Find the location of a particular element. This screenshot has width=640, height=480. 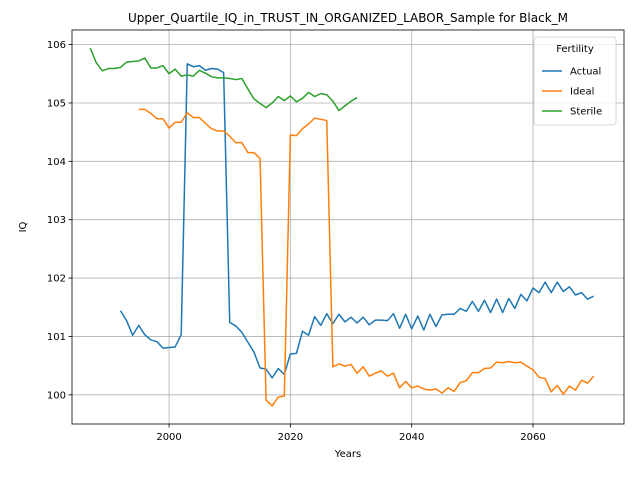

y-tick-label: 105 is located at coordinates (56, 103).